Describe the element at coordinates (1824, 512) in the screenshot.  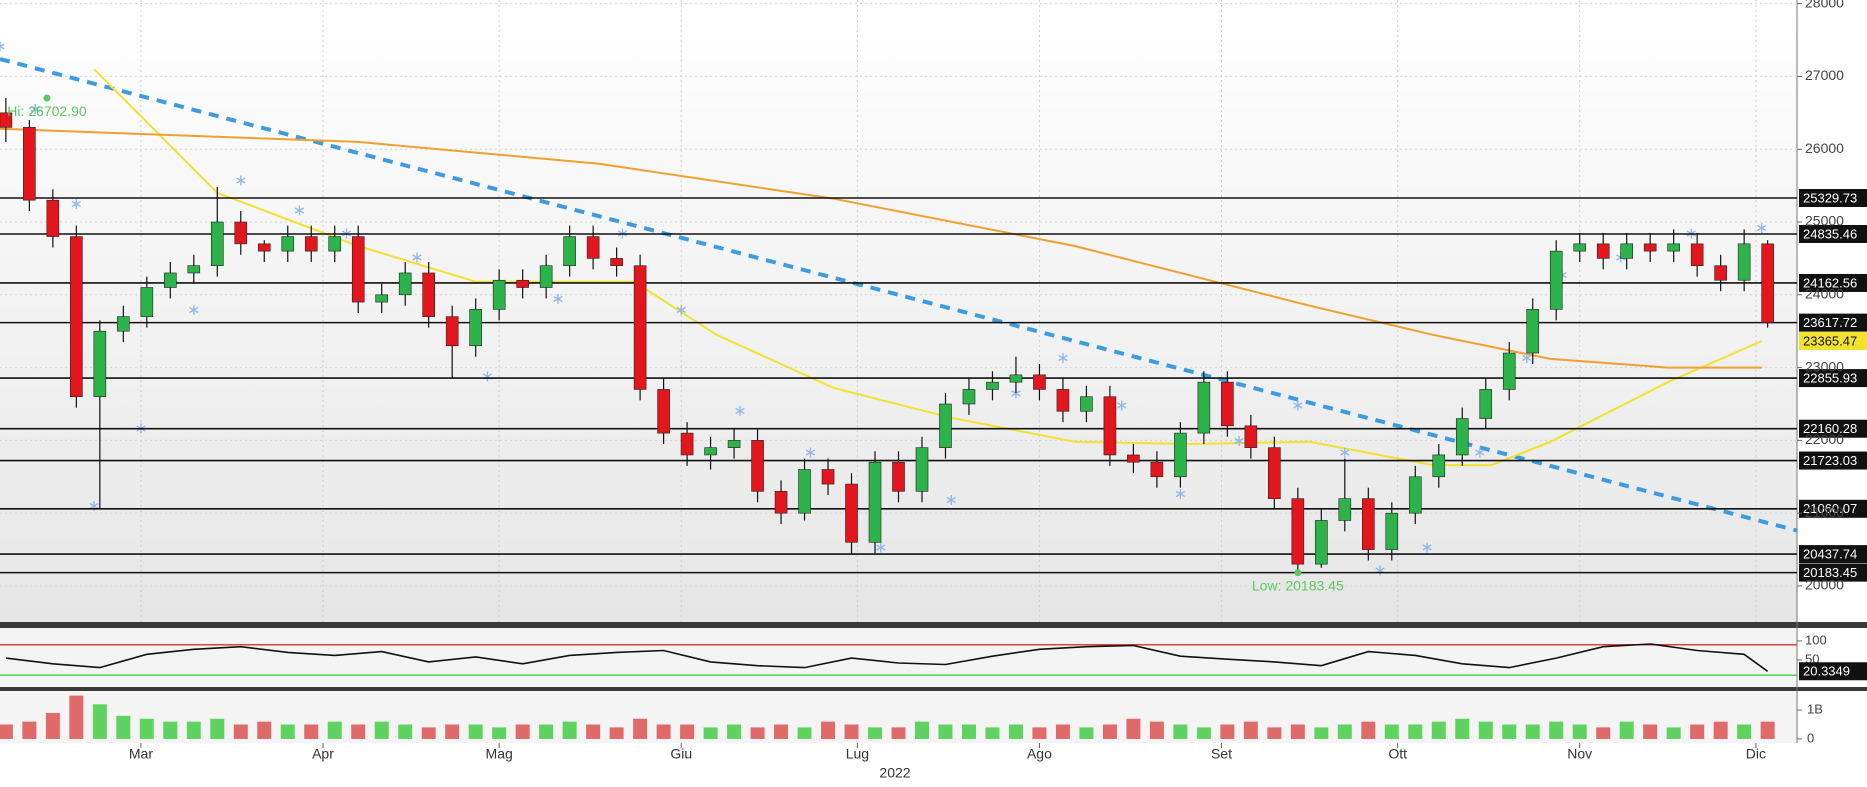
I see `y-tick-label: 21000` at that location.